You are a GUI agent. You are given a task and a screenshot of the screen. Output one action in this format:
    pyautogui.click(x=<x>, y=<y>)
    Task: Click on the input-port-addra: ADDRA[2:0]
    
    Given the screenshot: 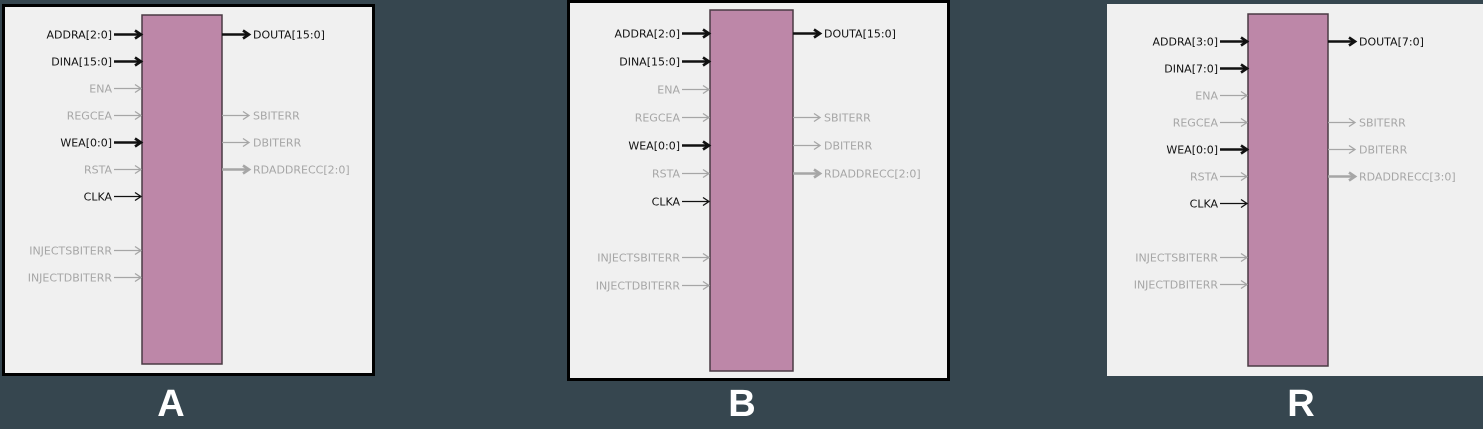 What is the action you would take?
    pyautogui.click(x=663, y=34)
    